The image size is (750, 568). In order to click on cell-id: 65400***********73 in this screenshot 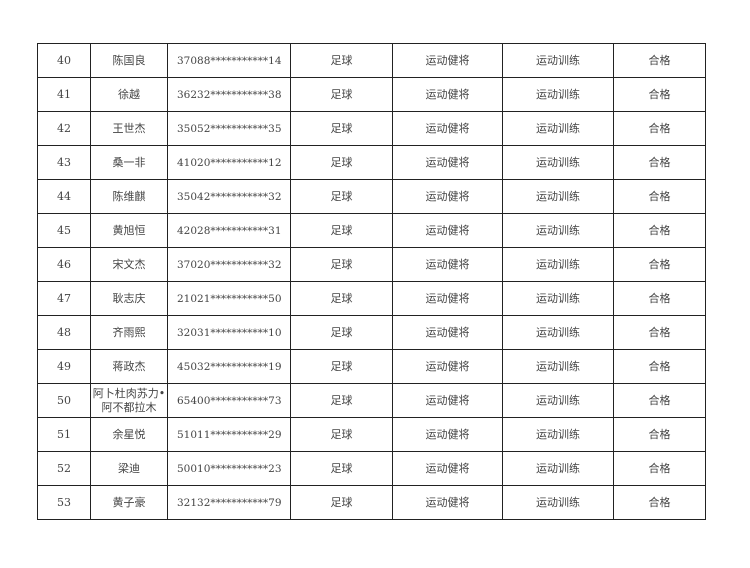, I will do `click(229, 400)`.